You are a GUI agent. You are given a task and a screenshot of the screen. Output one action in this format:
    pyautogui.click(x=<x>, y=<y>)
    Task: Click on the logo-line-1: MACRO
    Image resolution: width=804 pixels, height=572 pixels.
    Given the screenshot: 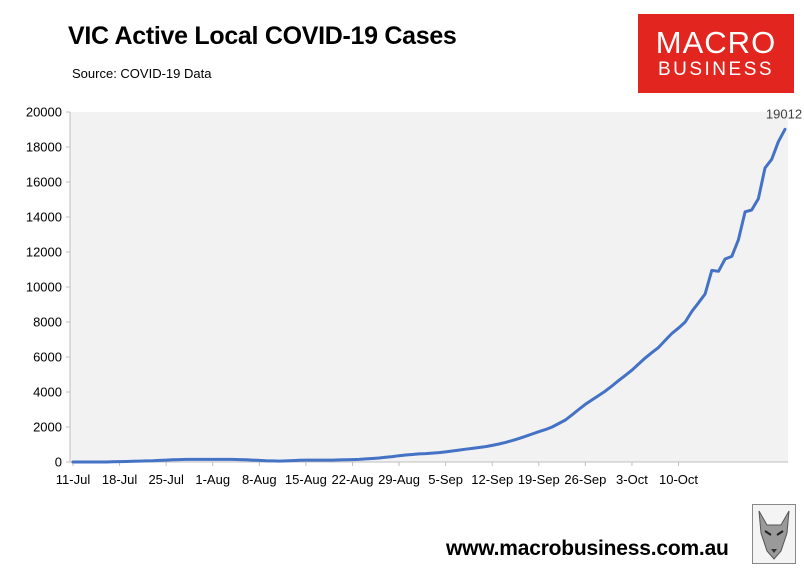 What is the action you would take?
    pyautogui.click(x=716, y=42)
    